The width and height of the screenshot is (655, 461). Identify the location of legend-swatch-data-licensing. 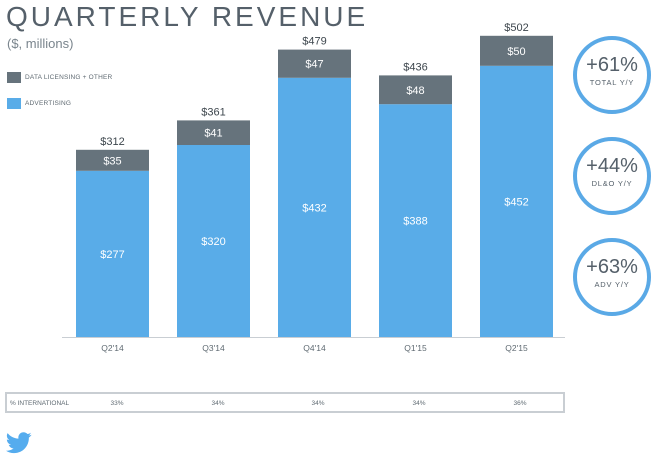
(14, 77).